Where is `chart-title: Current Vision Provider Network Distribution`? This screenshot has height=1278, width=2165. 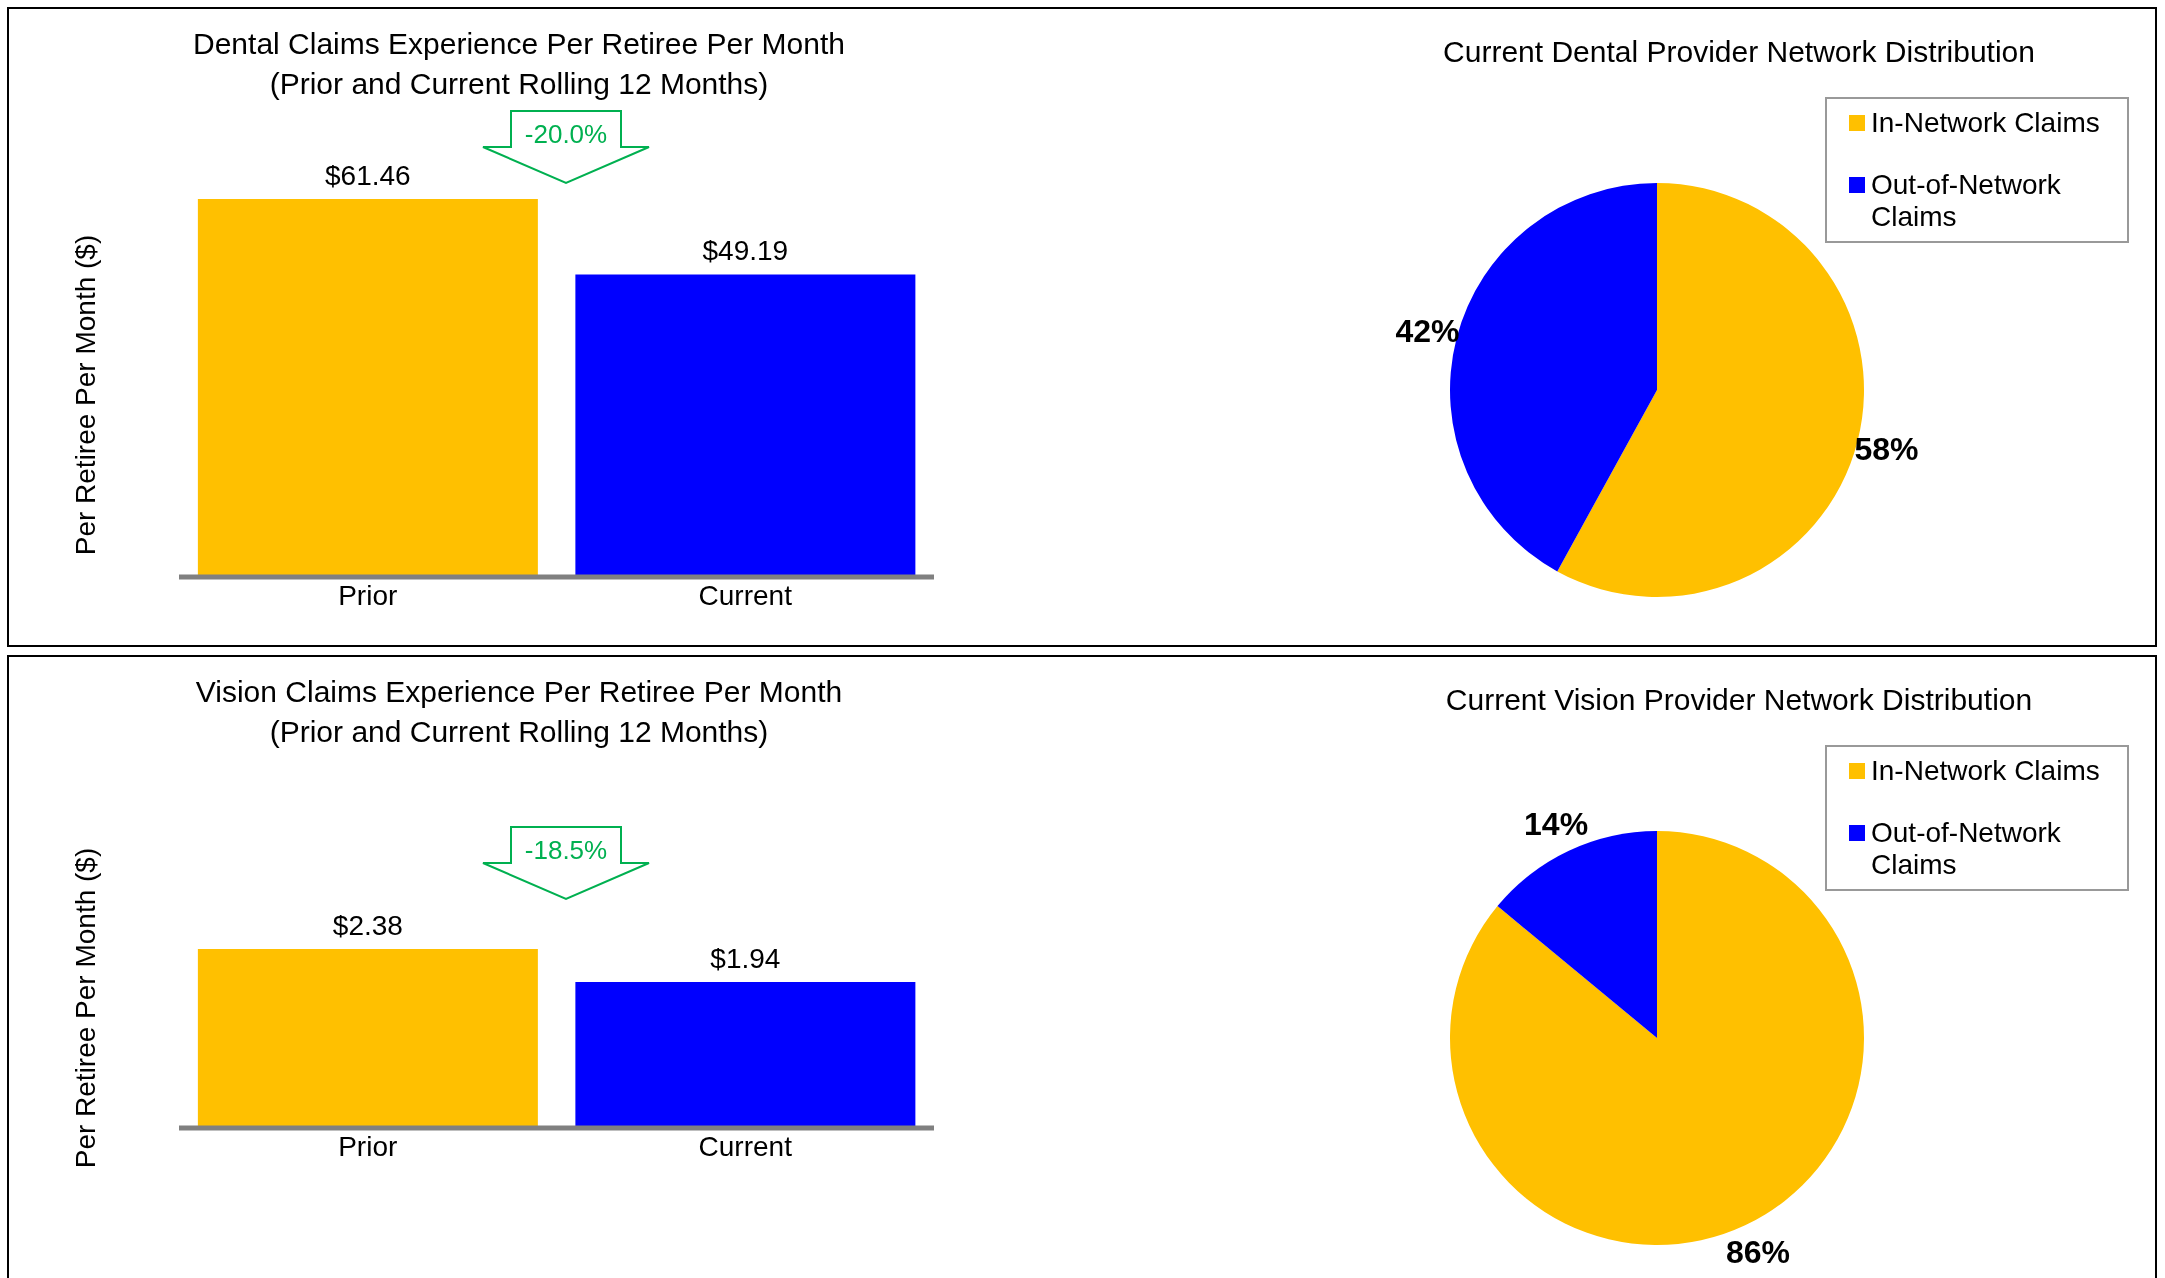 chart-title: Current Vision Provider Network Distribution is located at coordinates (1739, 700).